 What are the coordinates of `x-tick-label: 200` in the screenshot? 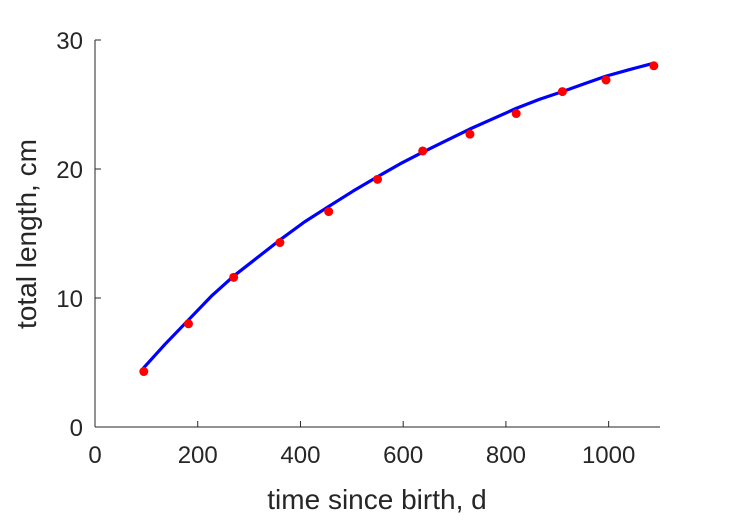 It's located at (198, 455).